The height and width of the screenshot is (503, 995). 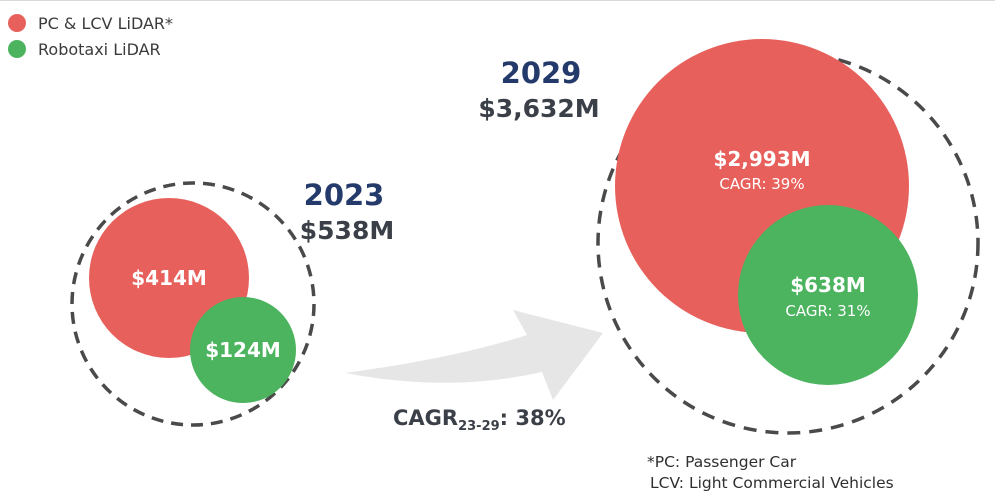 What do you see at coordinates (344, 195) in the screenshot?
I see `year-label-2023: 2023` at bounding box center [344, 195].